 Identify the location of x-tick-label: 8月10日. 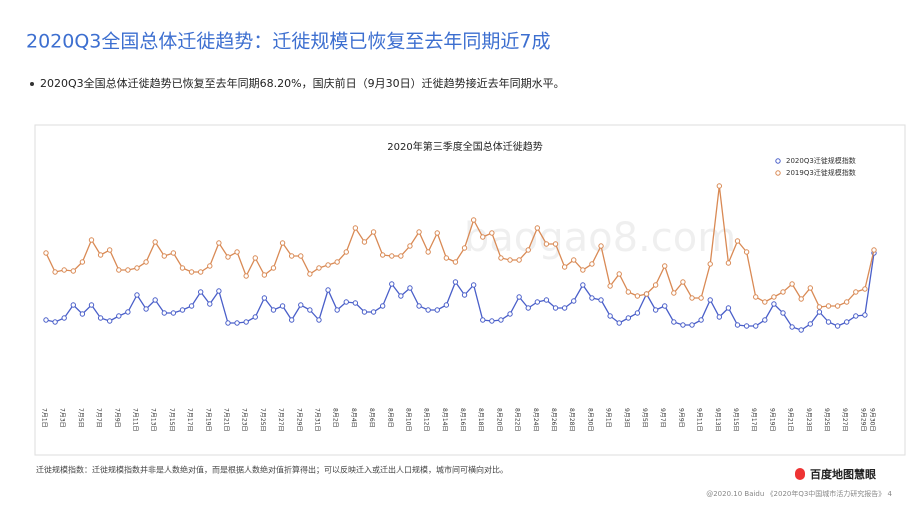
(407, 419).